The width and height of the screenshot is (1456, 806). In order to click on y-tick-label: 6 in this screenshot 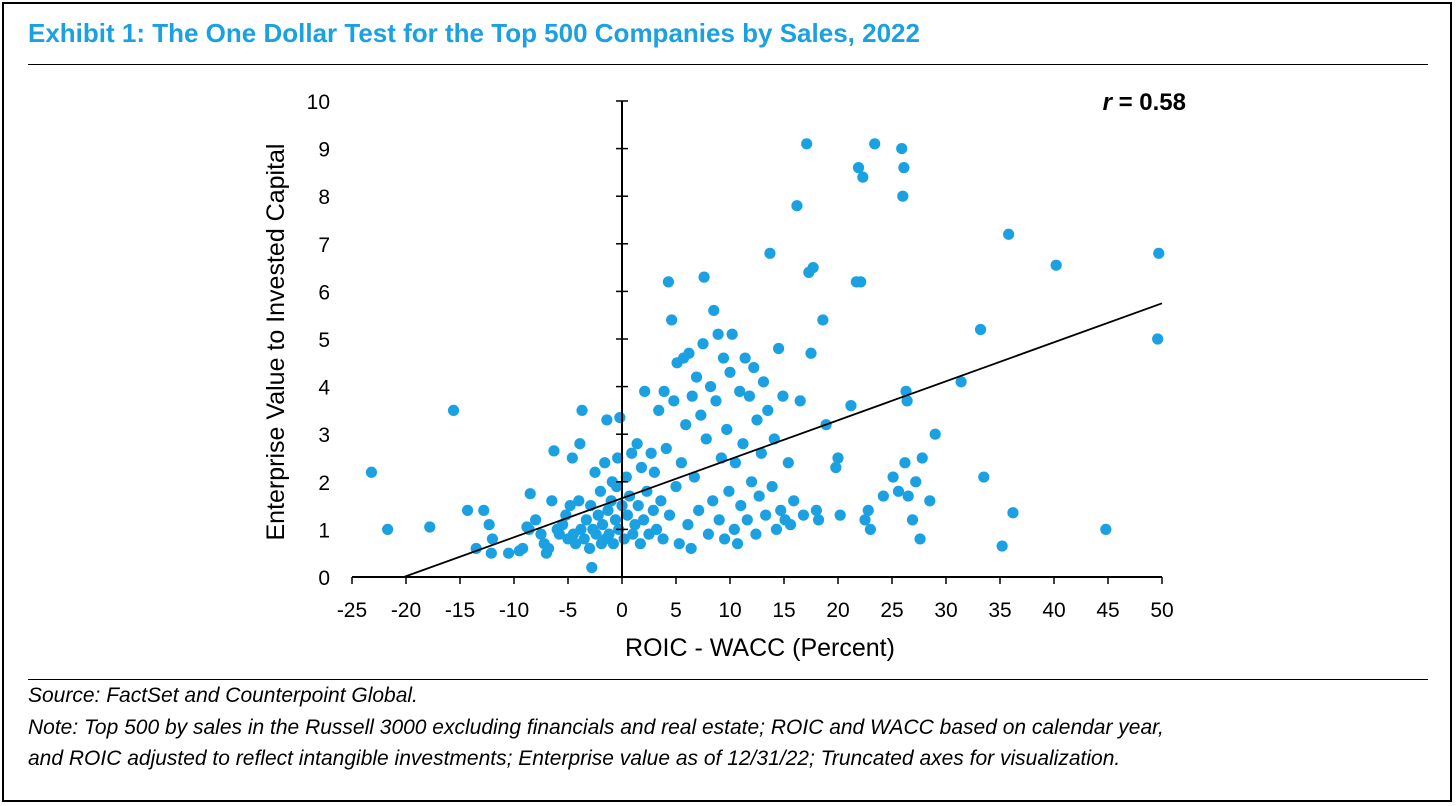, I will do `click(324, 292)`.